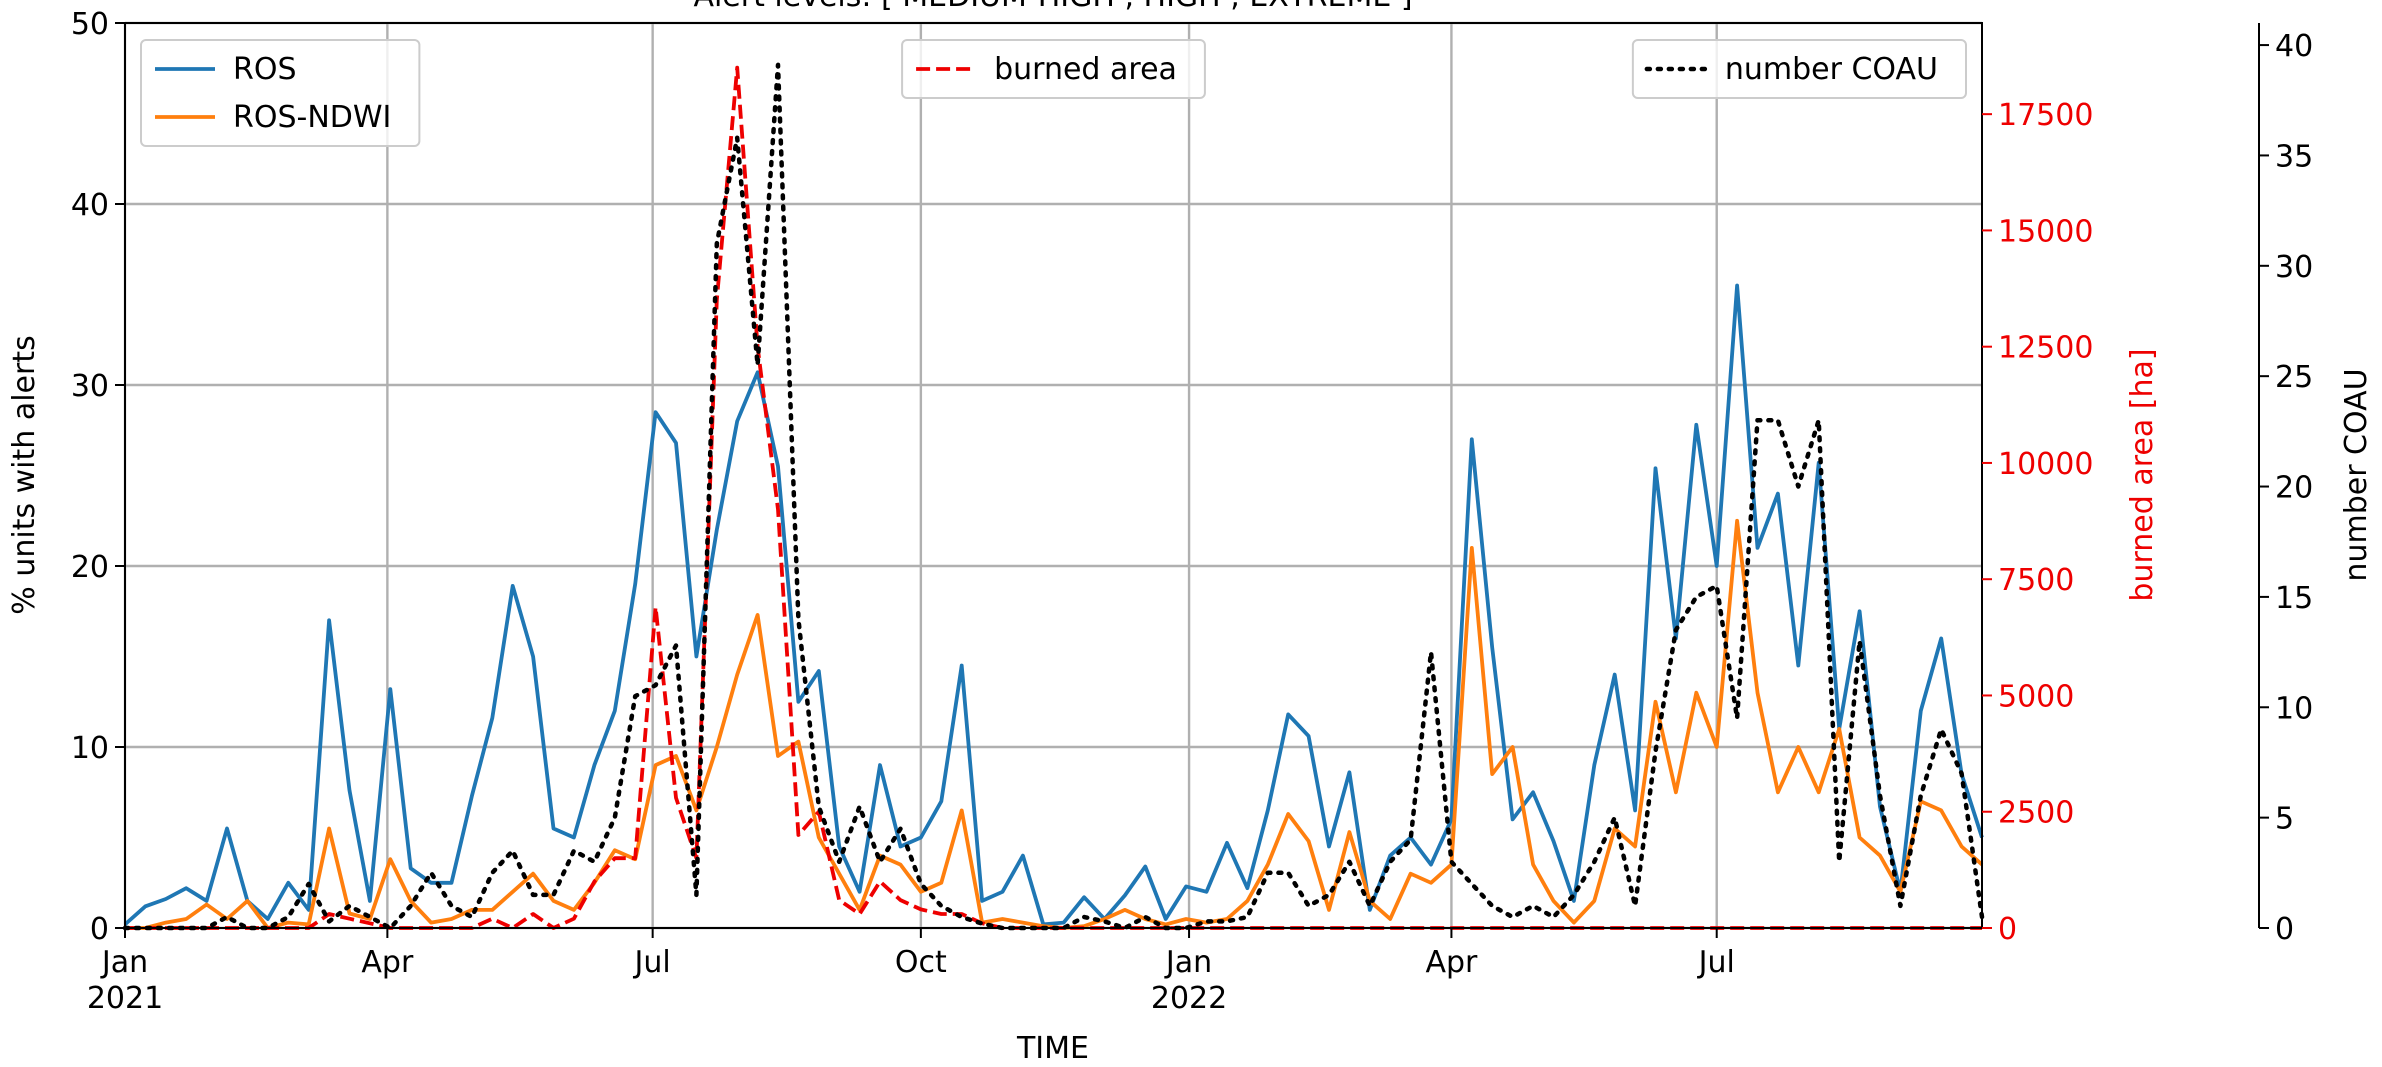 Image resolution: width=2382 pixels, height=1067 pixels. I want to click on y3-tick-label: 20, so click(2294, 488).